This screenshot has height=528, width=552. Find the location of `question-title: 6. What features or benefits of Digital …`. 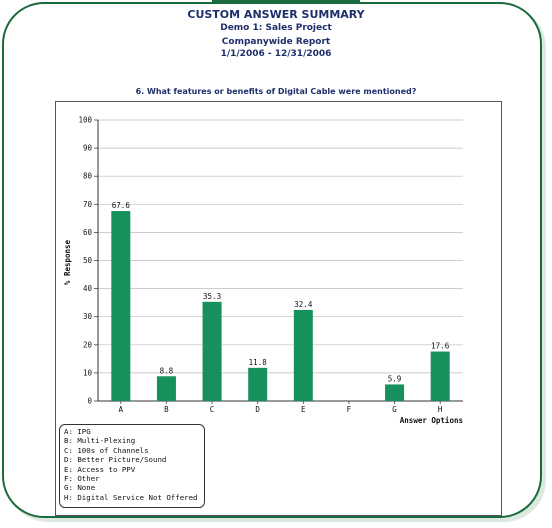

question-title: 6. What features or benefits of Digital … is located at coordinates (276, 91).